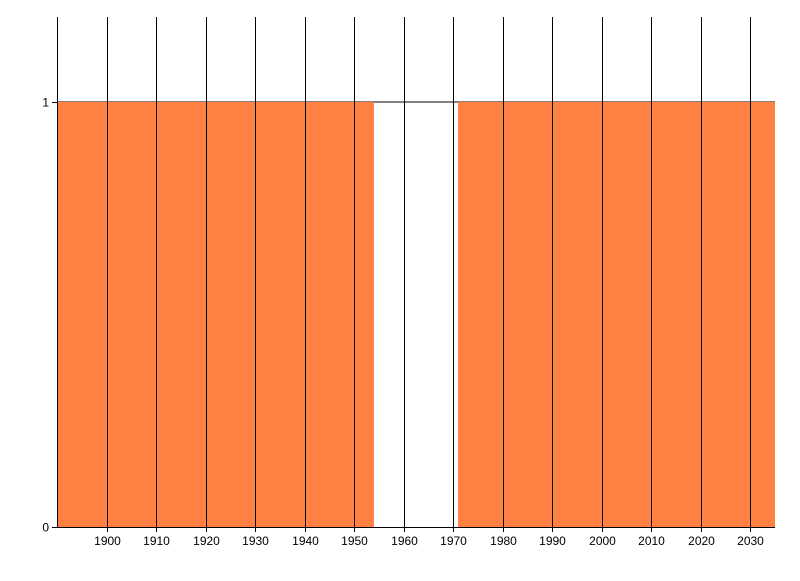  I want to click on x-tick-label: 1930, so click(255, 541).